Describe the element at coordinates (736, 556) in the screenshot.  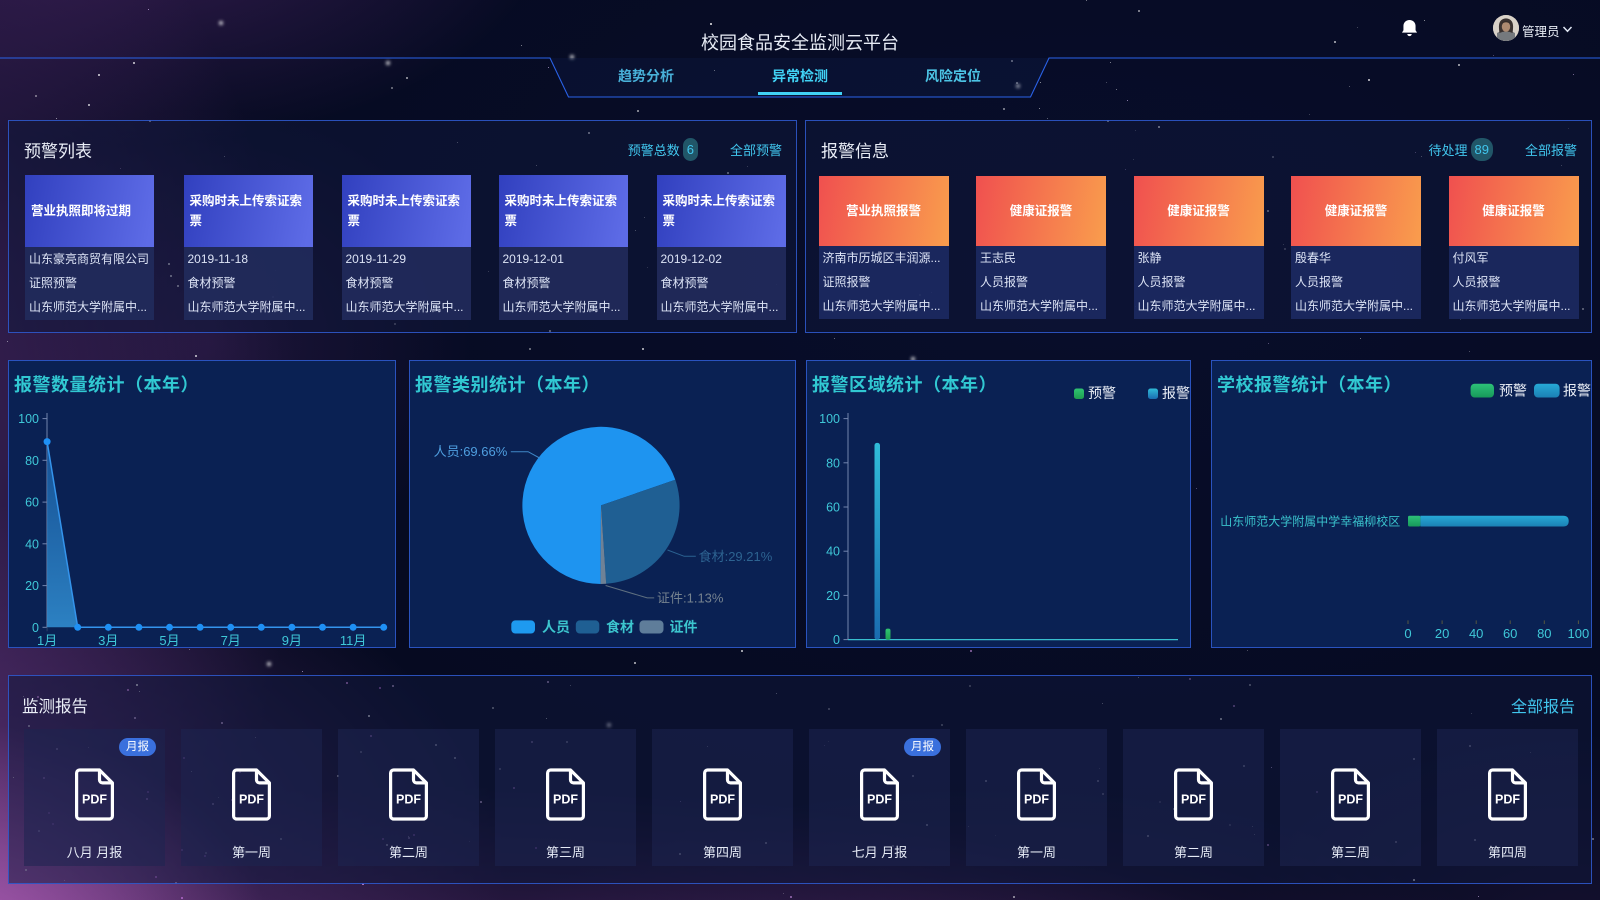
I see `svg-text: 食材:29.21%` at that location.